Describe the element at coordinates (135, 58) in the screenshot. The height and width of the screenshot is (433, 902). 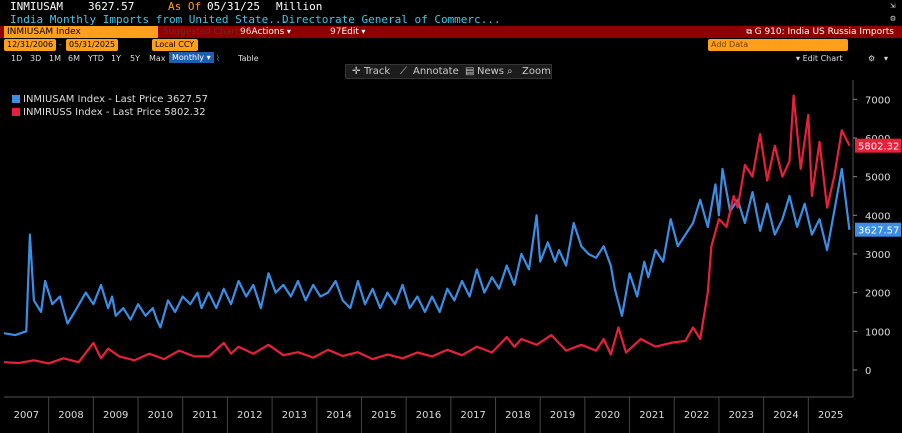
I see `range-5y: 5Y` at that location.